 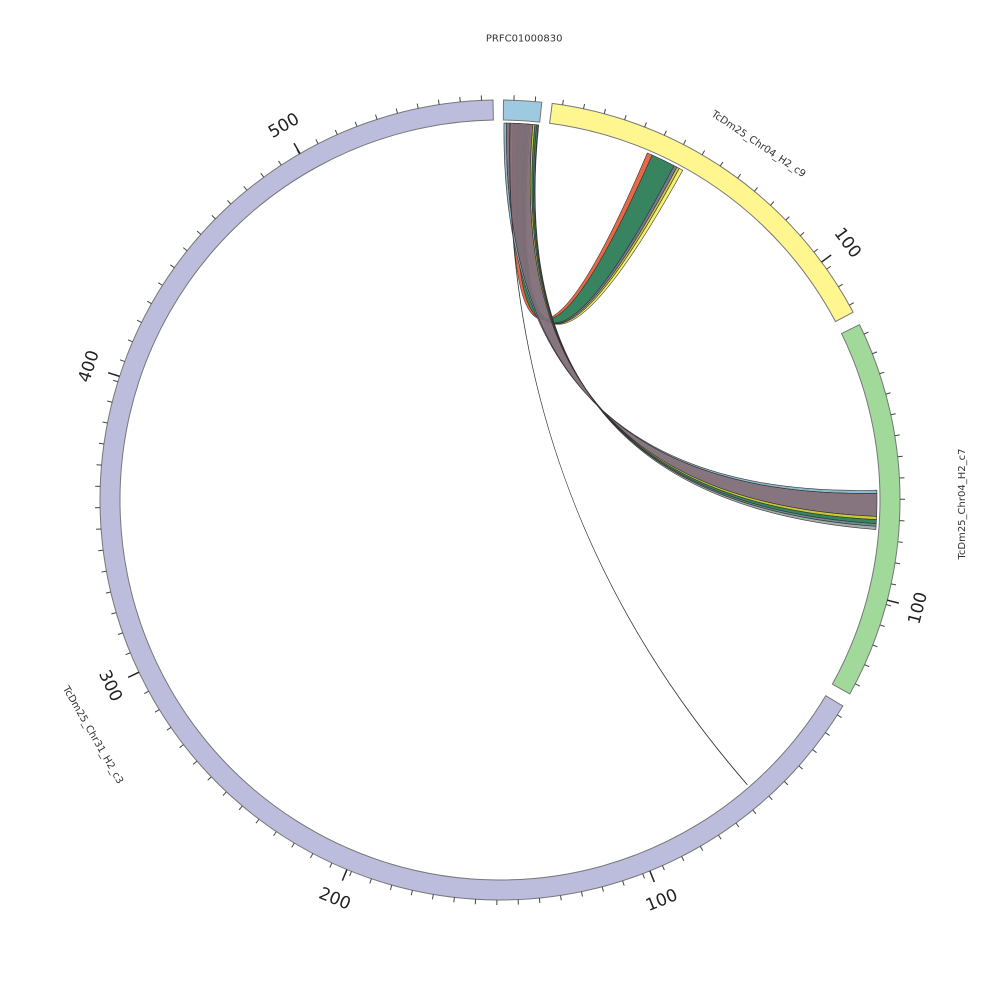 What do you see at coordinates (335, 899) in the screenshot?
I see `tick-label: 200` at bounding box center [335, 899].